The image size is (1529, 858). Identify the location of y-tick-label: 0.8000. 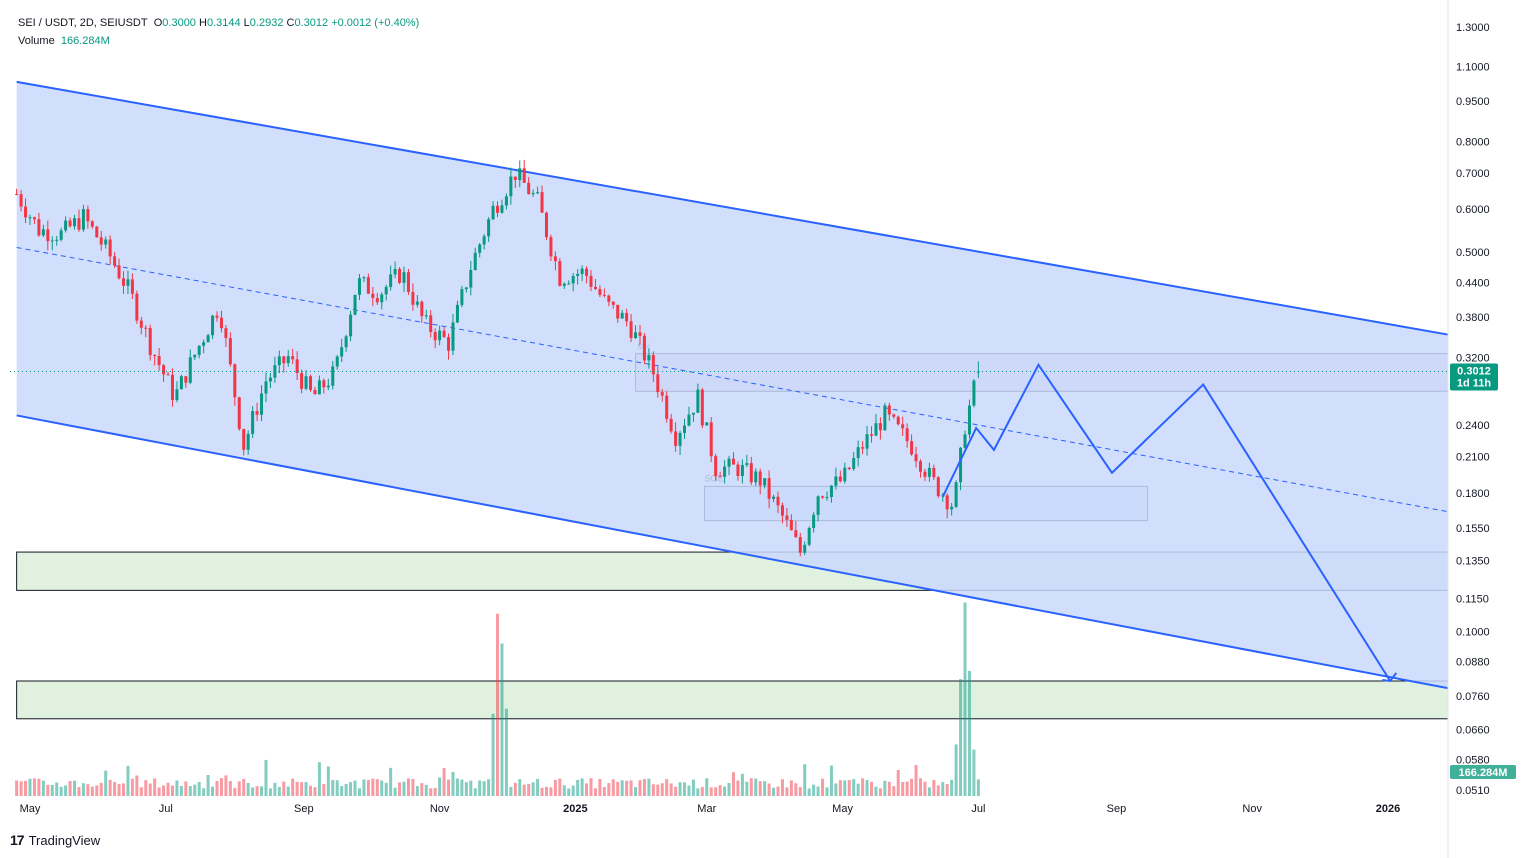
(1473, 142).